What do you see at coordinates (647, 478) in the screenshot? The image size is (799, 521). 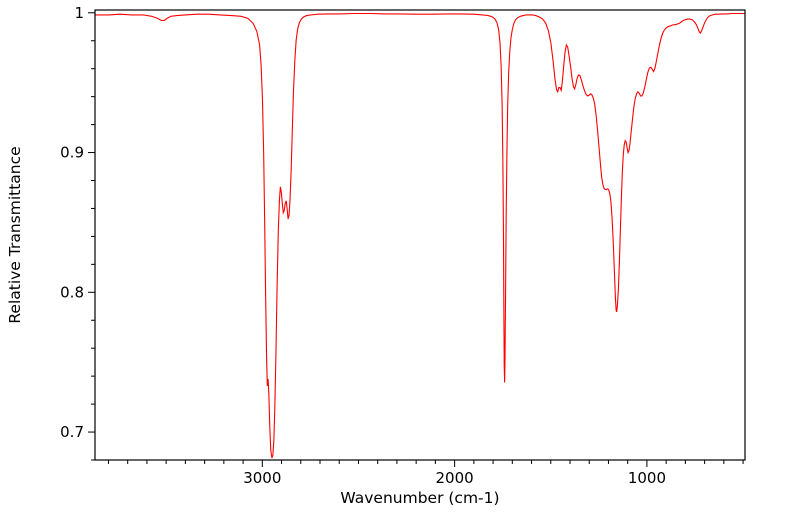 I see `x-tick-label: 1000` at bounding box center [647, 478].